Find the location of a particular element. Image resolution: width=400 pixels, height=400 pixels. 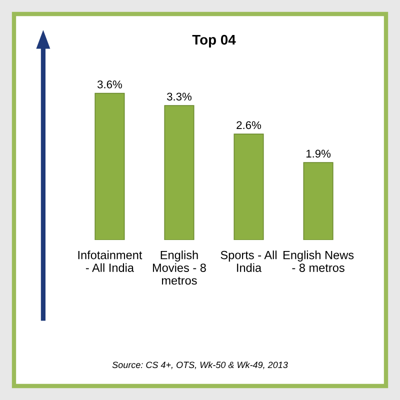

data-label: 3.6% is located at coordinates (109, 84).